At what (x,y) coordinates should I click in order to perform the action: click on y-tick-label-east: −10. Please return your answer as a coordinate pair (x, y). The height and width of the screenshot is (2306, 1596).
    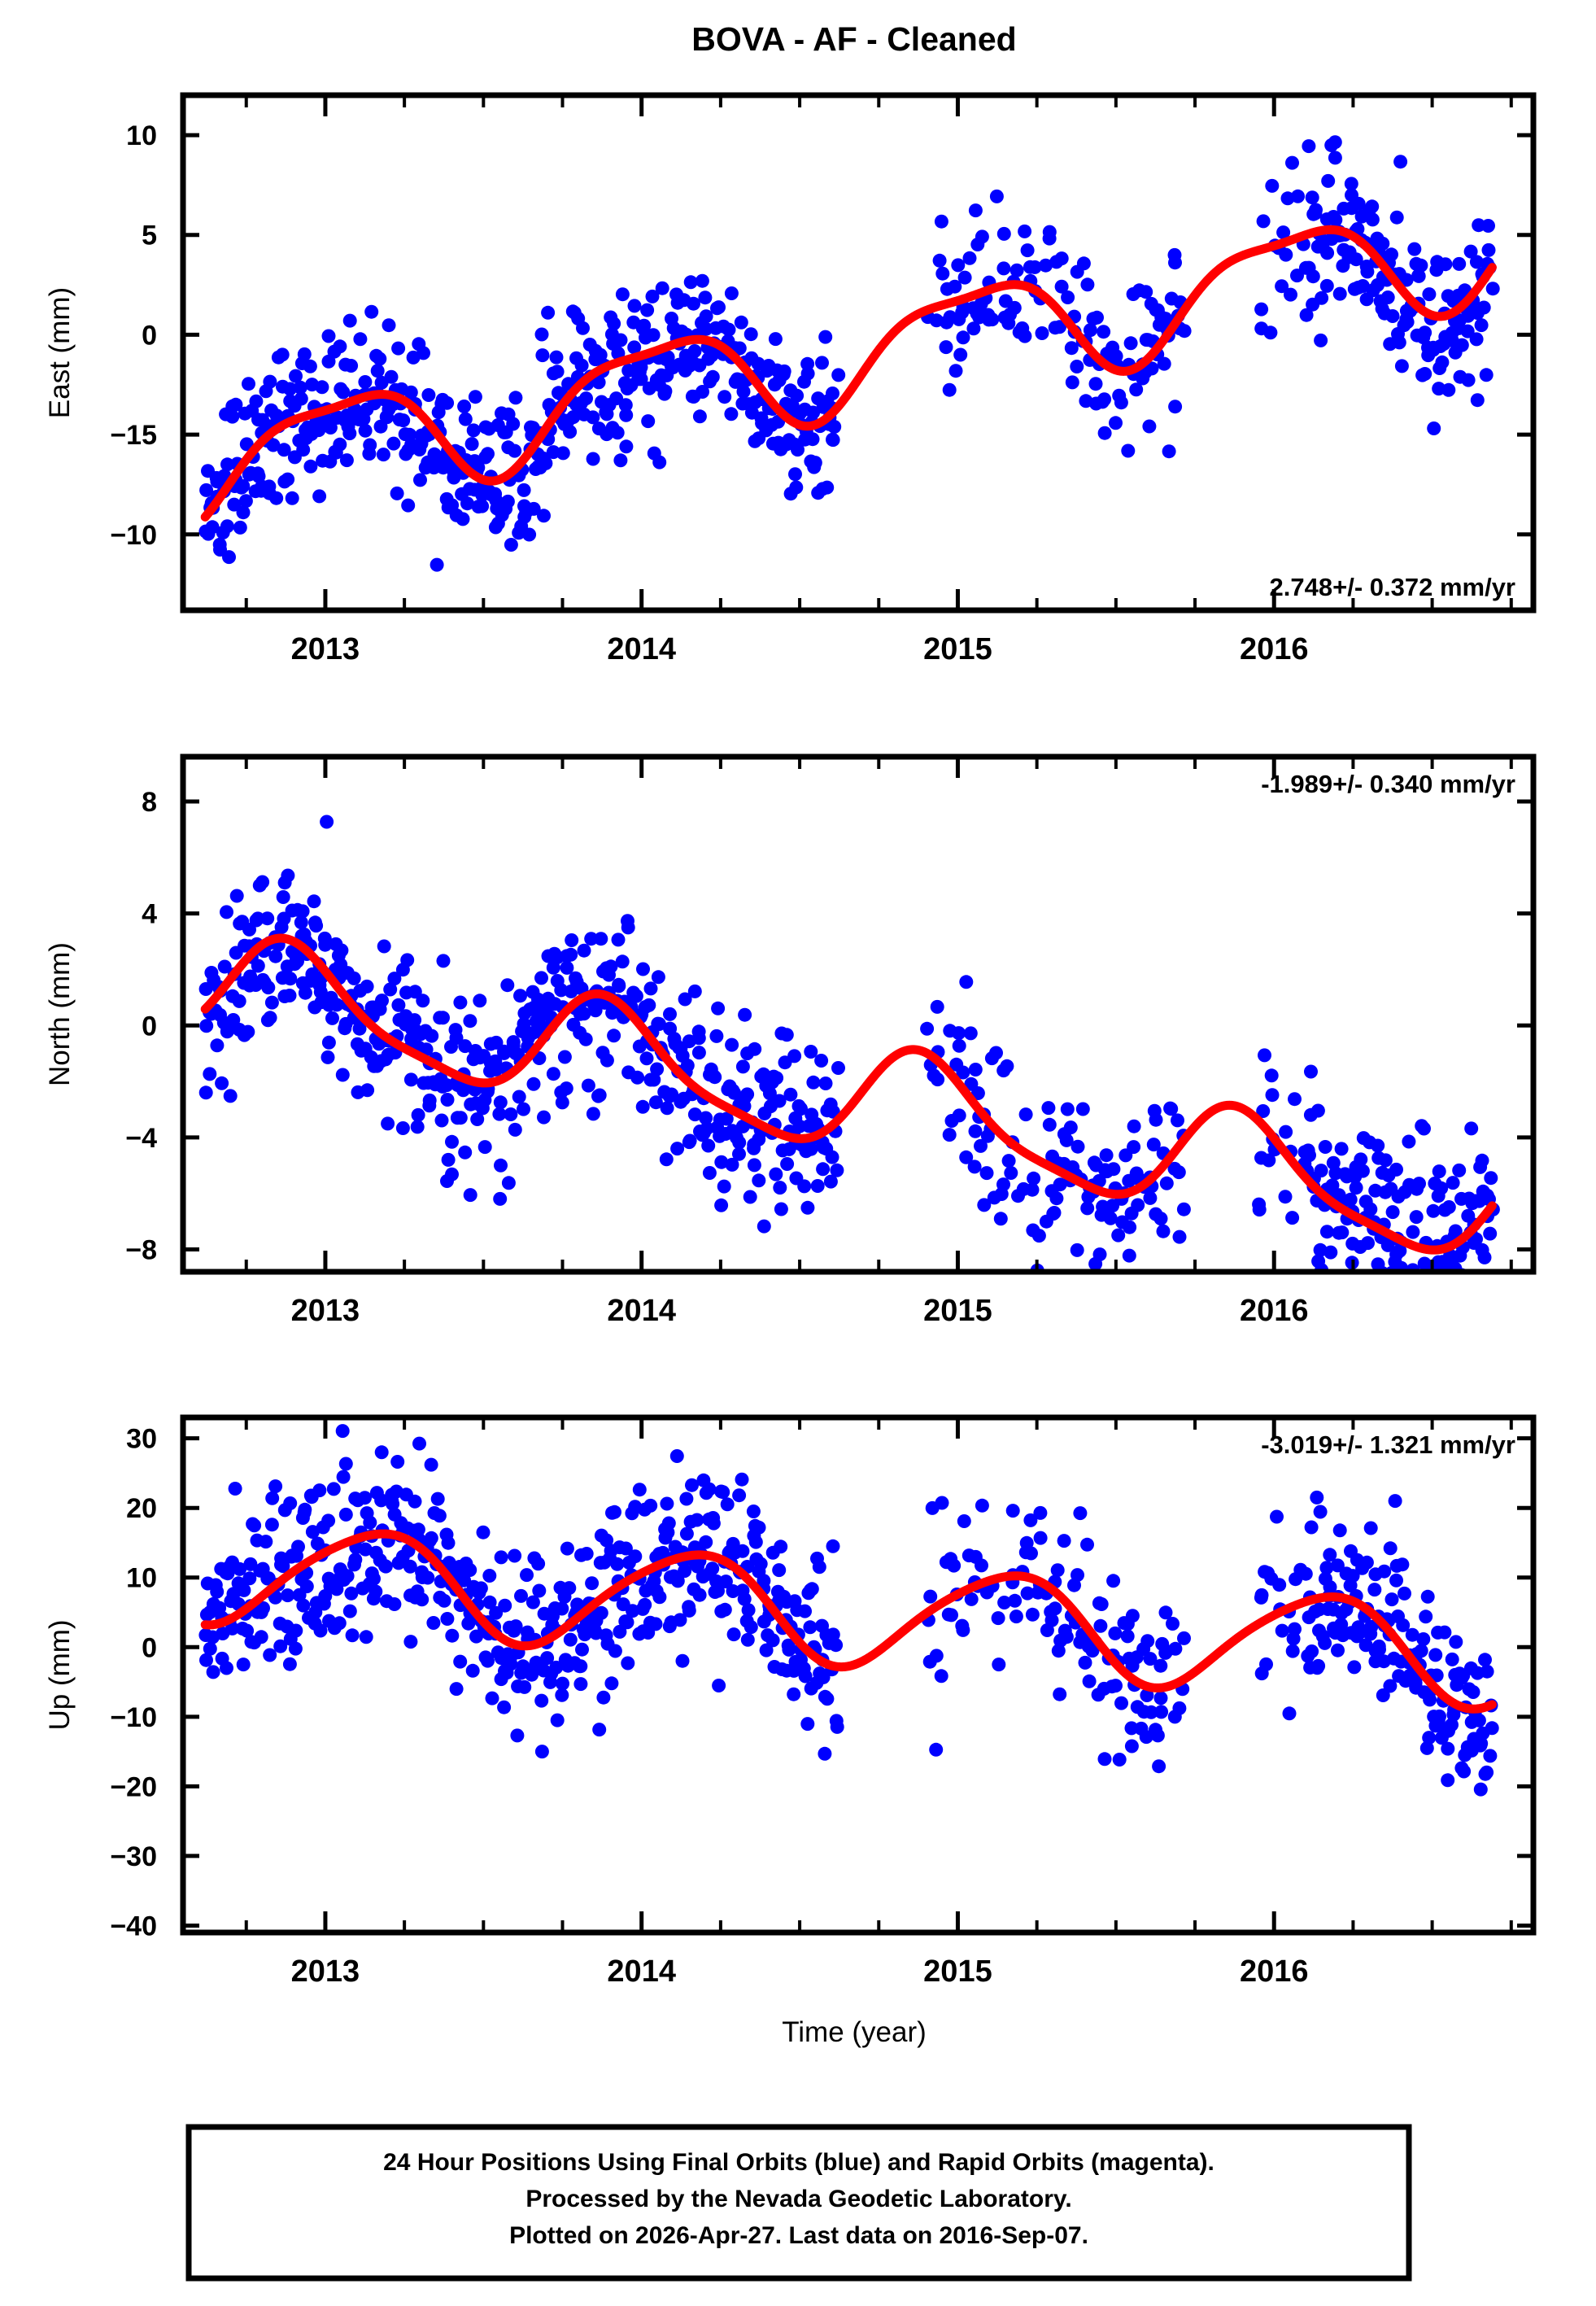
    Looking at the image, I should click on (133, 535).